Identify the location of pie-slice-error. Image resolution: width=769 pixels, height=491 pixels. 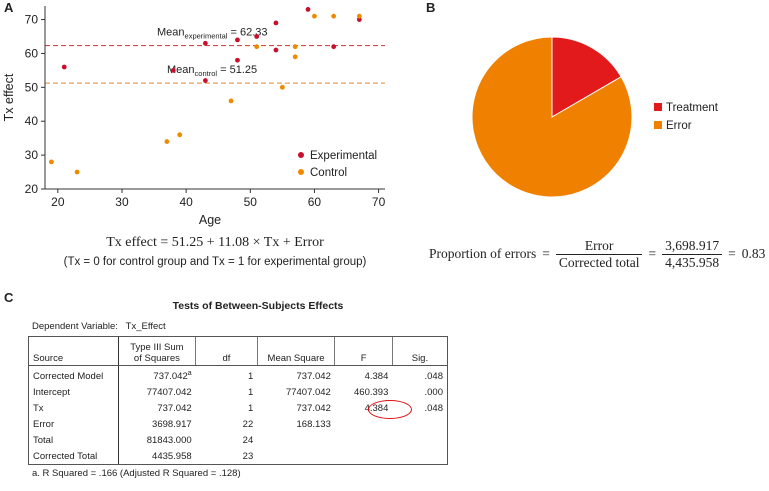
(552, 117).